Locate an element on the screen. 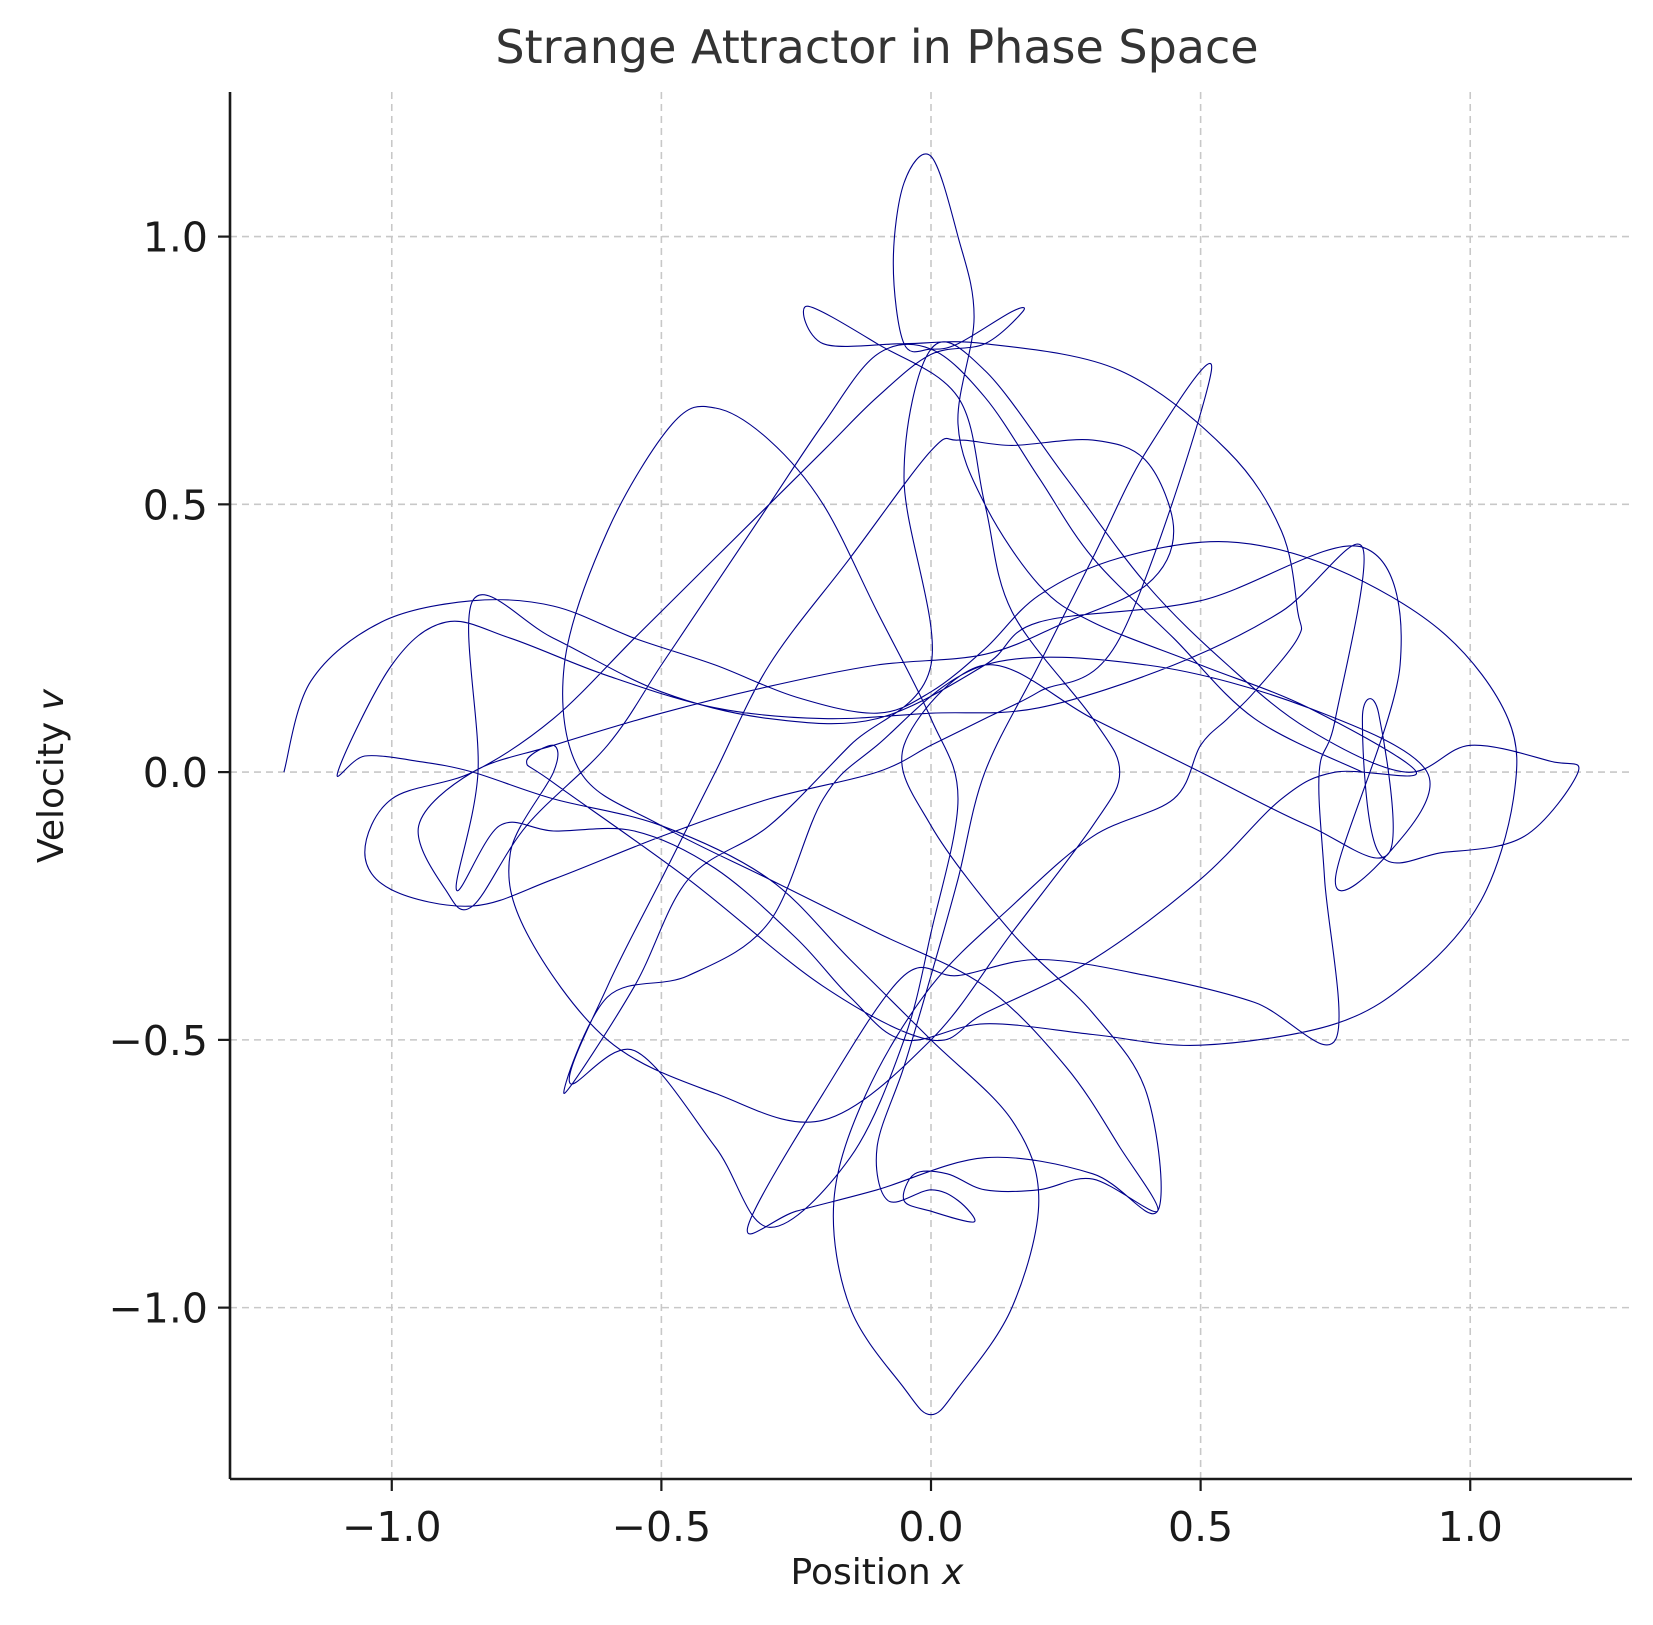 This screenshot has width=1653, height=1625. chart-title: Strange Attractor in Phase Space is located at coordinates (876, 47).